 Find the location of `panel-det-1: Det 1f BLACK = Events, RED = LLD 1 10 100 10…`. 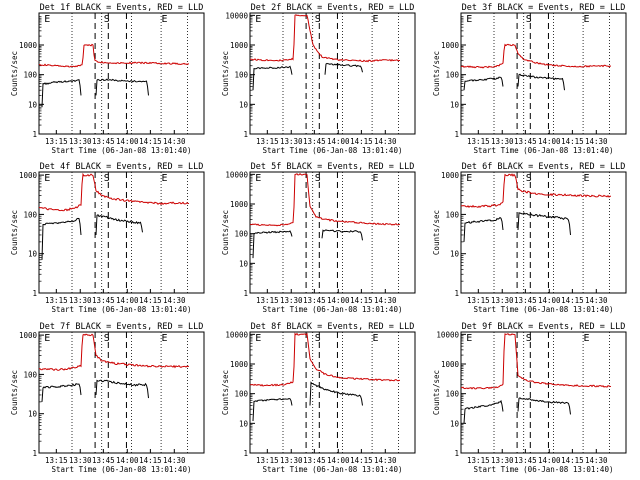

panel-det-1: Det 1f BLACK = Events, RED = LLD 1 10 100 10… is located at coordinates (107, 79).